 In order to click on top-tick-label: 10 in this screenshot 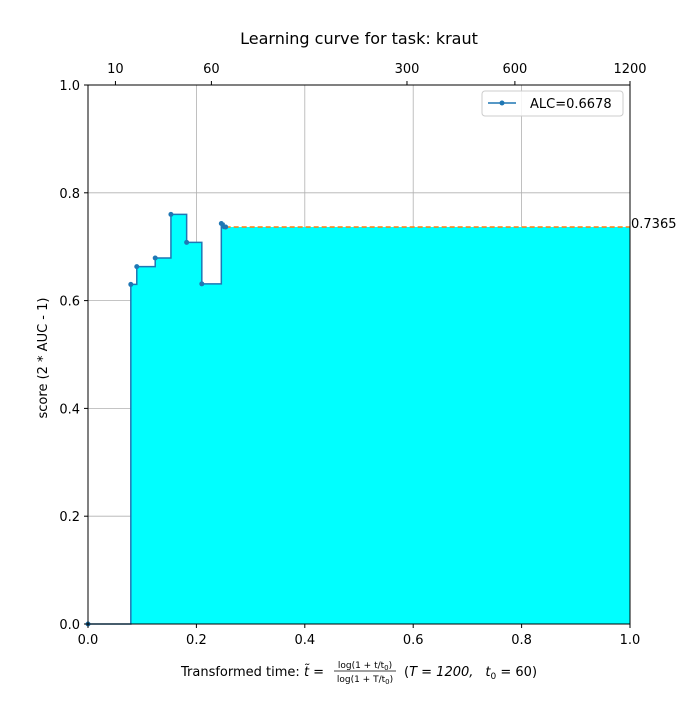, I will do `click(115, 69)`.